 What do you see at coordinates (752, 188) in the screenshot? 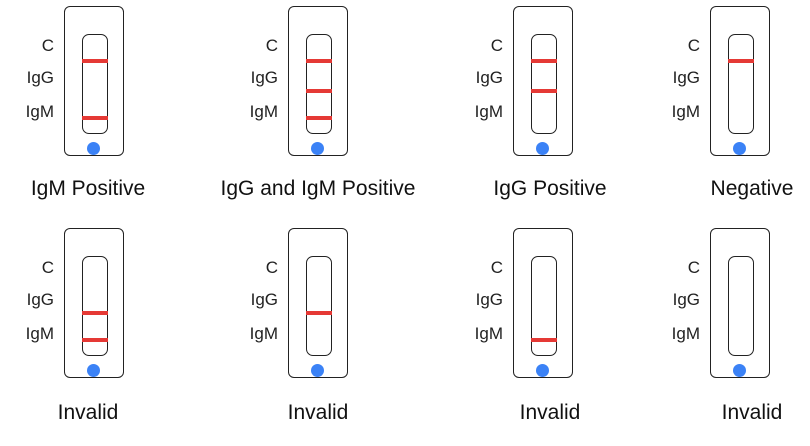
I see `result-caption: Negative` at bounding box center [752, 188].